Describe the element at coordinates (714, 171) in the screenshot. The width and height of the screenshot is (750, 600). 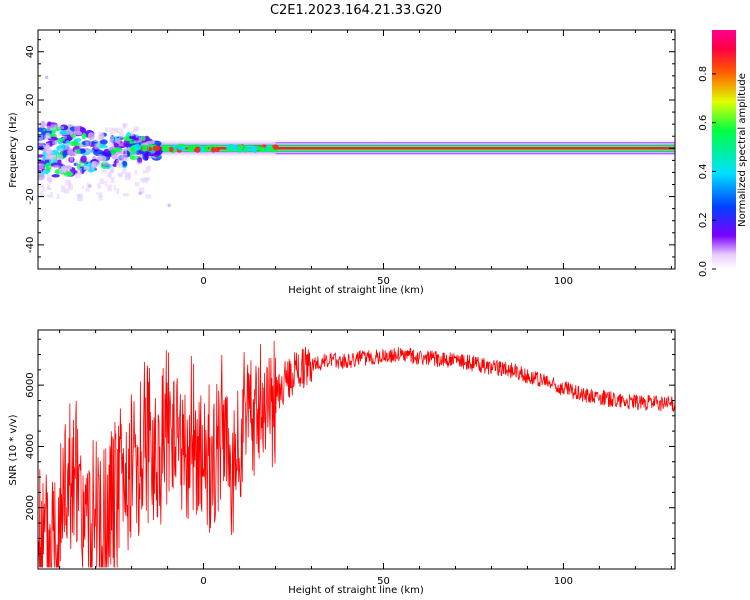
I see `colorbar-ticks` at that location.